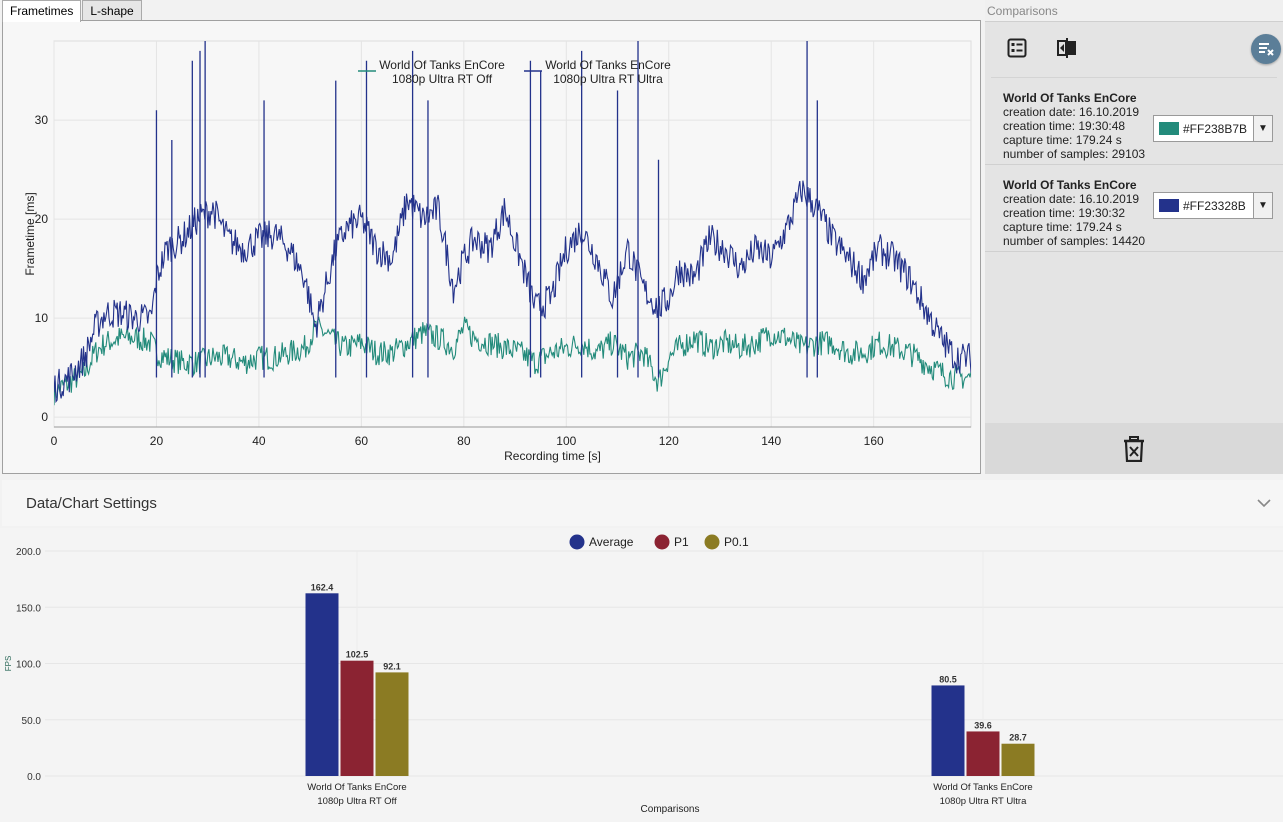 This screenshot has width=1283, height=822. I want to click on bar-value-label: 39.6, so click(983, 725).